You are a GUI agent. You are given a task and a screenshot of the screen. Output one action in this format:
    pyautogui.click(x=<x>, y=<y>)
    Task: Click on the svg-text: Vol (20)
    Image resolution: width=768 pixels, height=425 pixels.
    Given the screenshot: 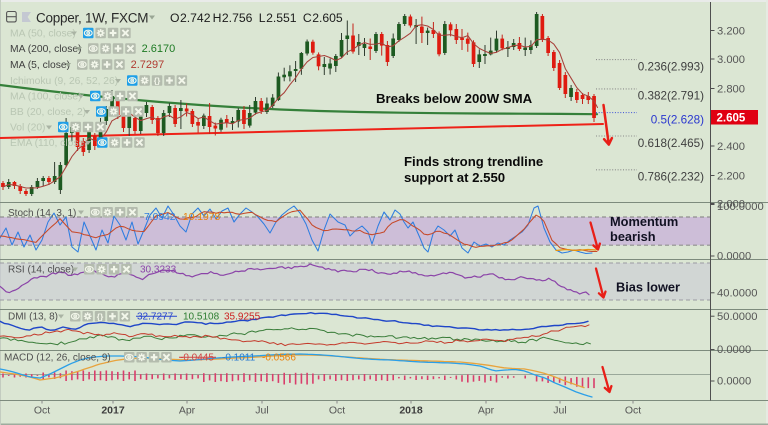 What is the action you would take?
    pyautogui.click(x=28, y=128)
    